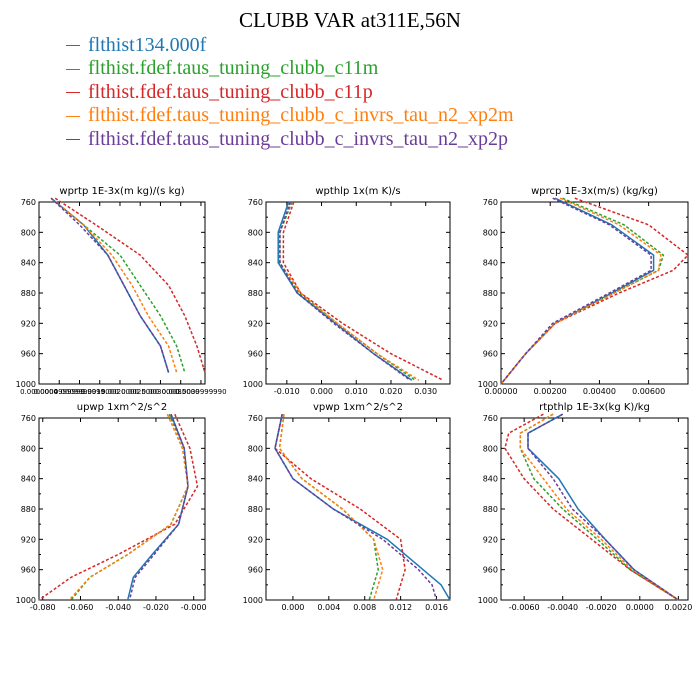 The height and width of the screenshot is (700, 700). Describe the element at coordinates (233, 68) in the screenshot. I see `legend-label: flthist.fdef.taus_tuning_clubb_c11m` at that location.